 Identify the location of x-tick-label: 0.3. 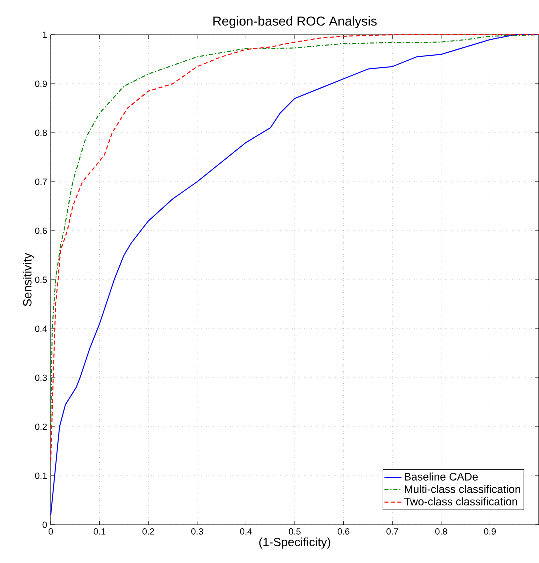
(198, 531).